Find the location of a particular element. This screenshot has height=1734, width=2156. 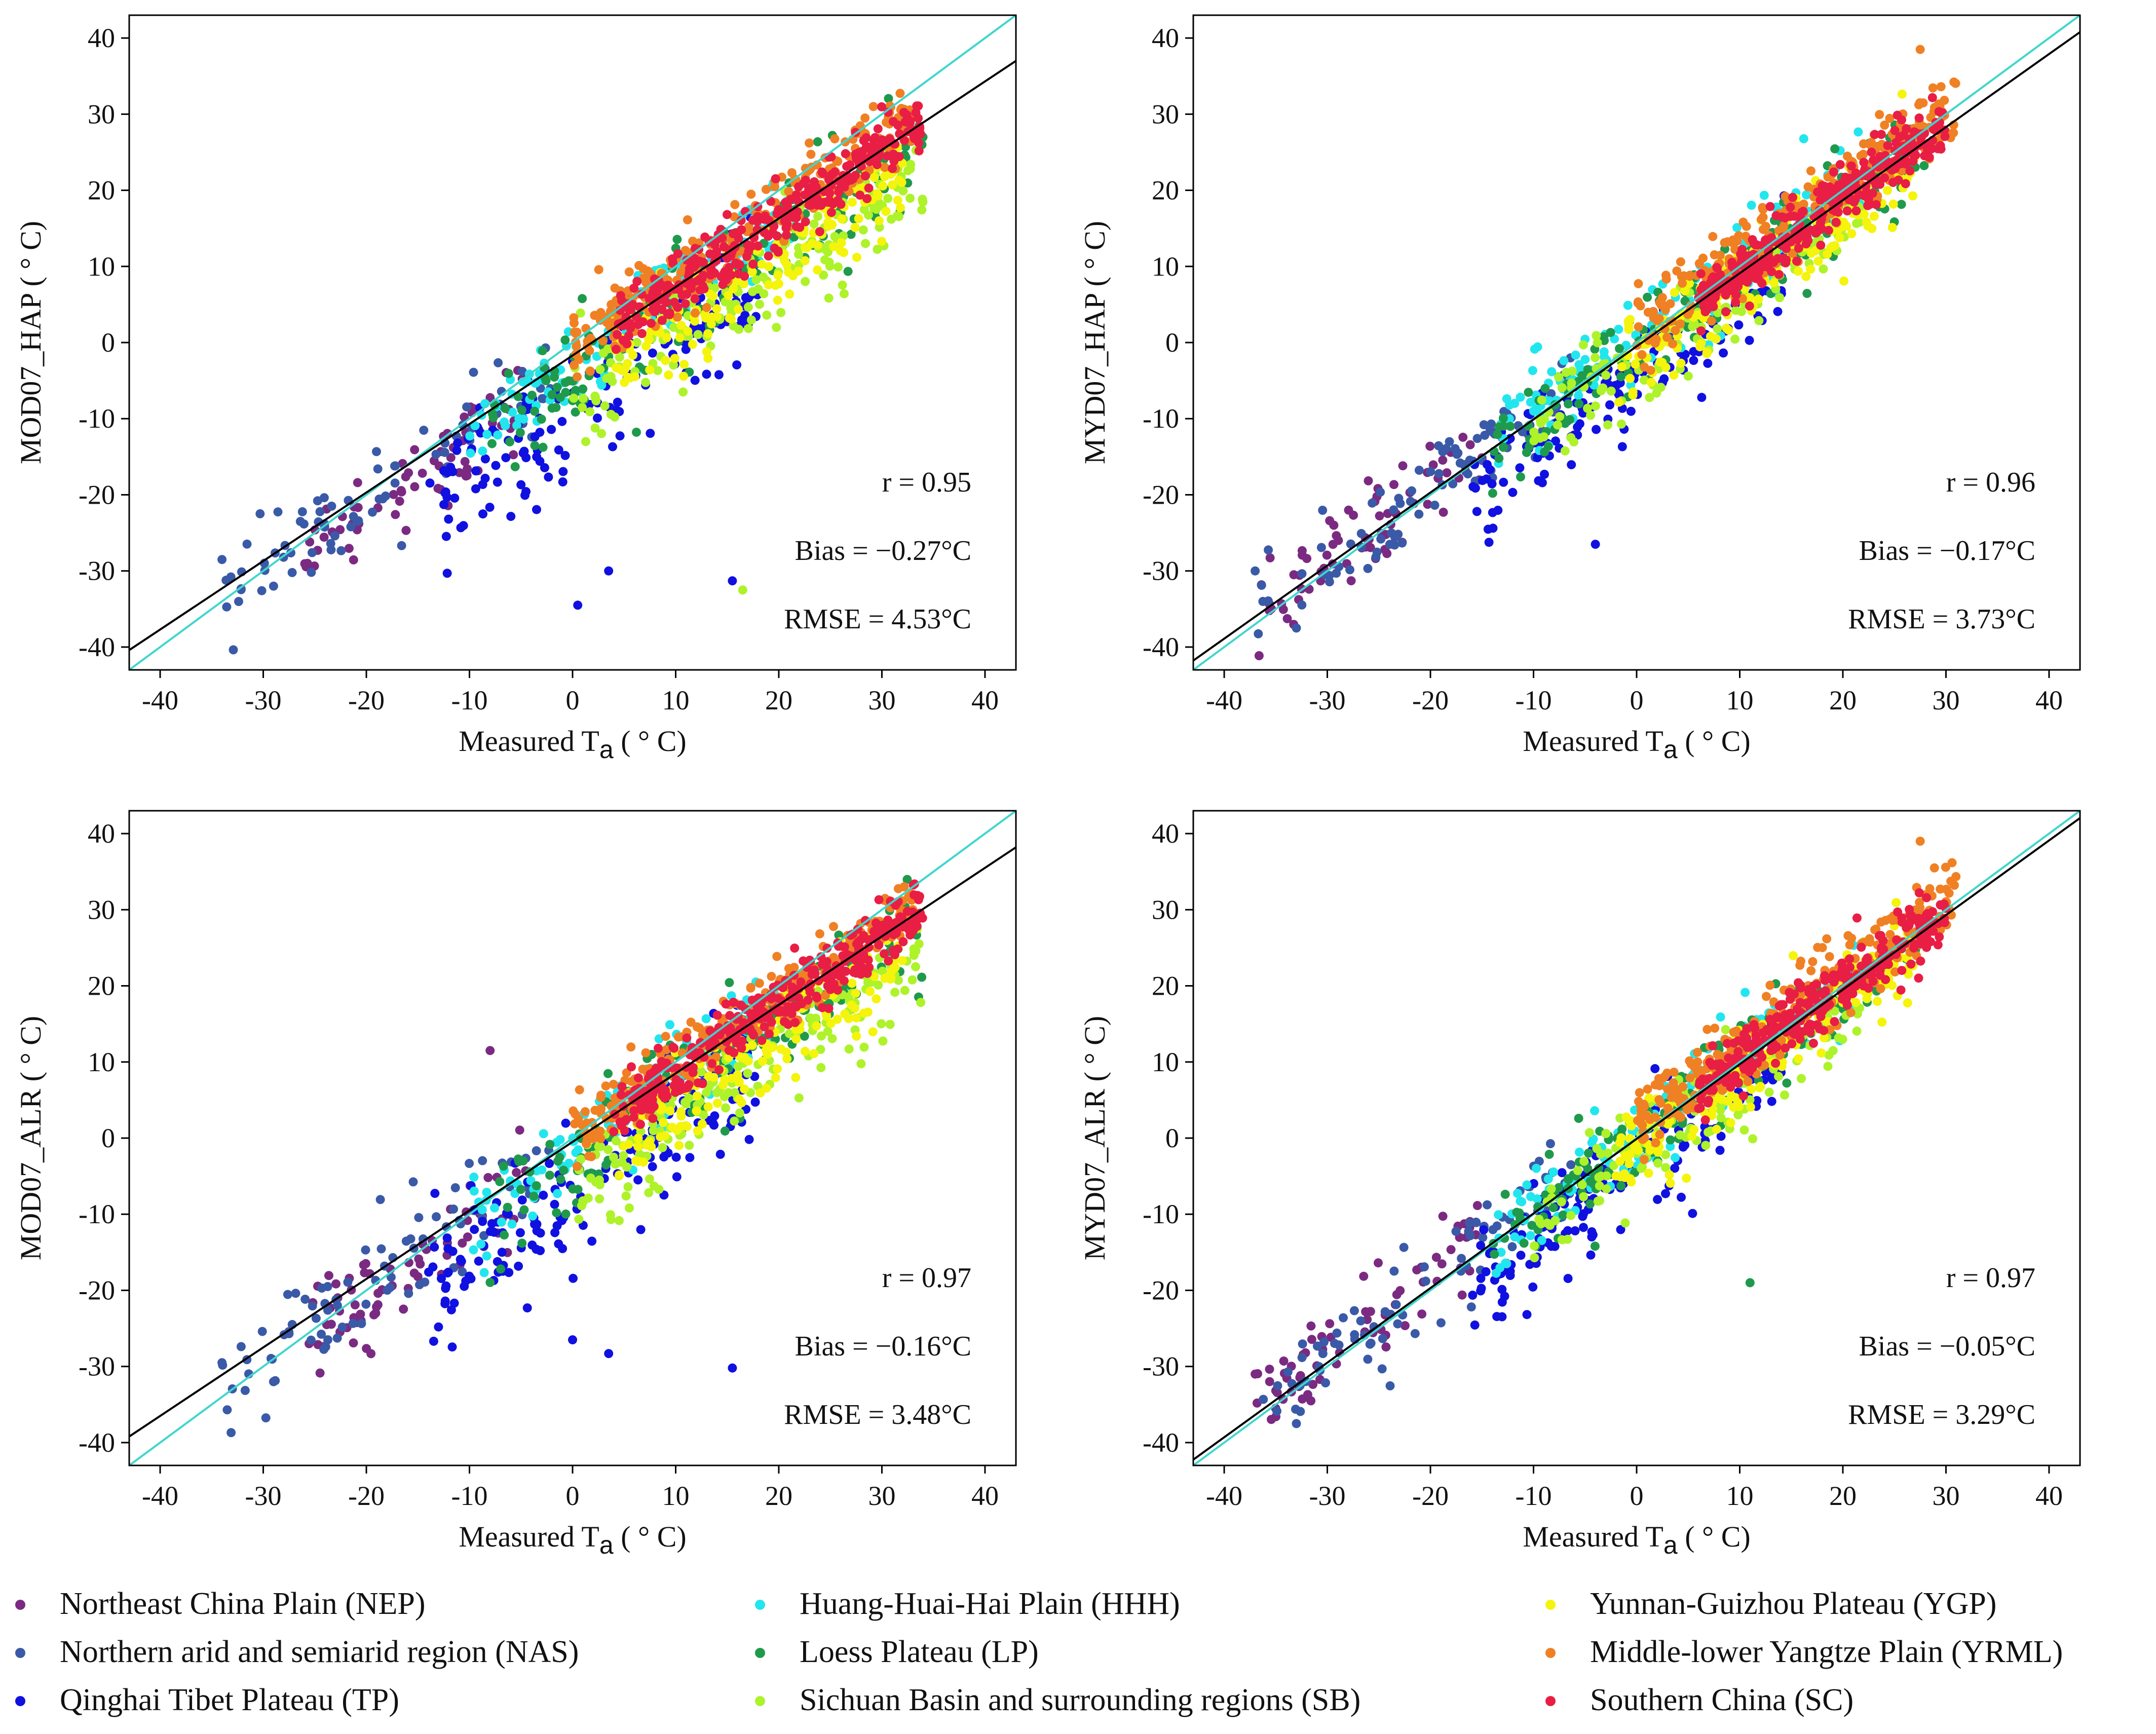

stat-annotation: RMSE = 3.48°C is located at coordinates (877, 1414).